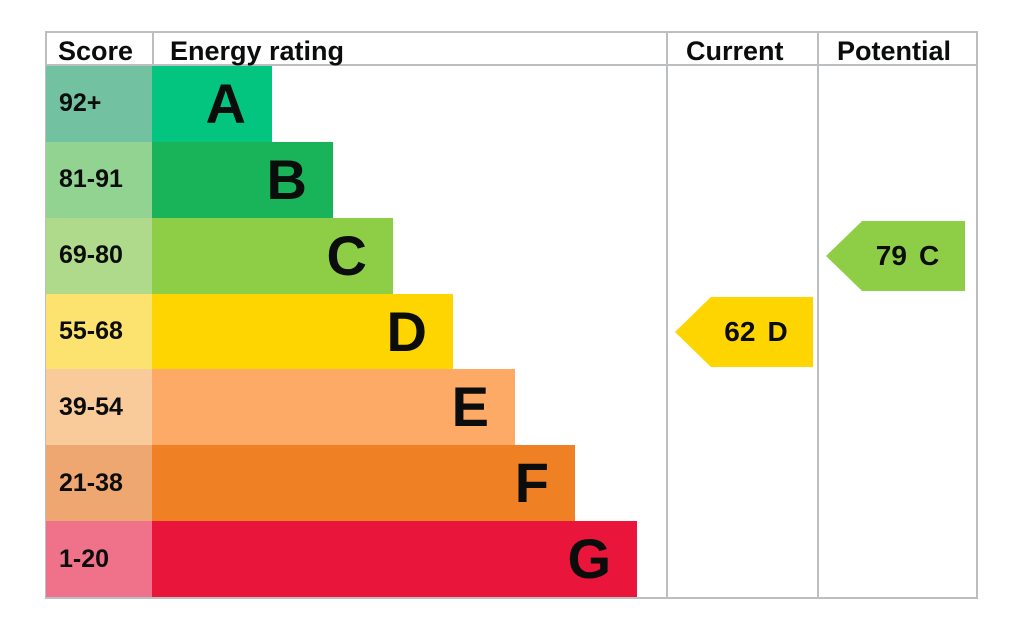 Image resolution: width=1024 pixels, height=636 pixels. Describe the element at coordinates (84, 558) in the screenshot. I see `score-label: 1-20` at that location.